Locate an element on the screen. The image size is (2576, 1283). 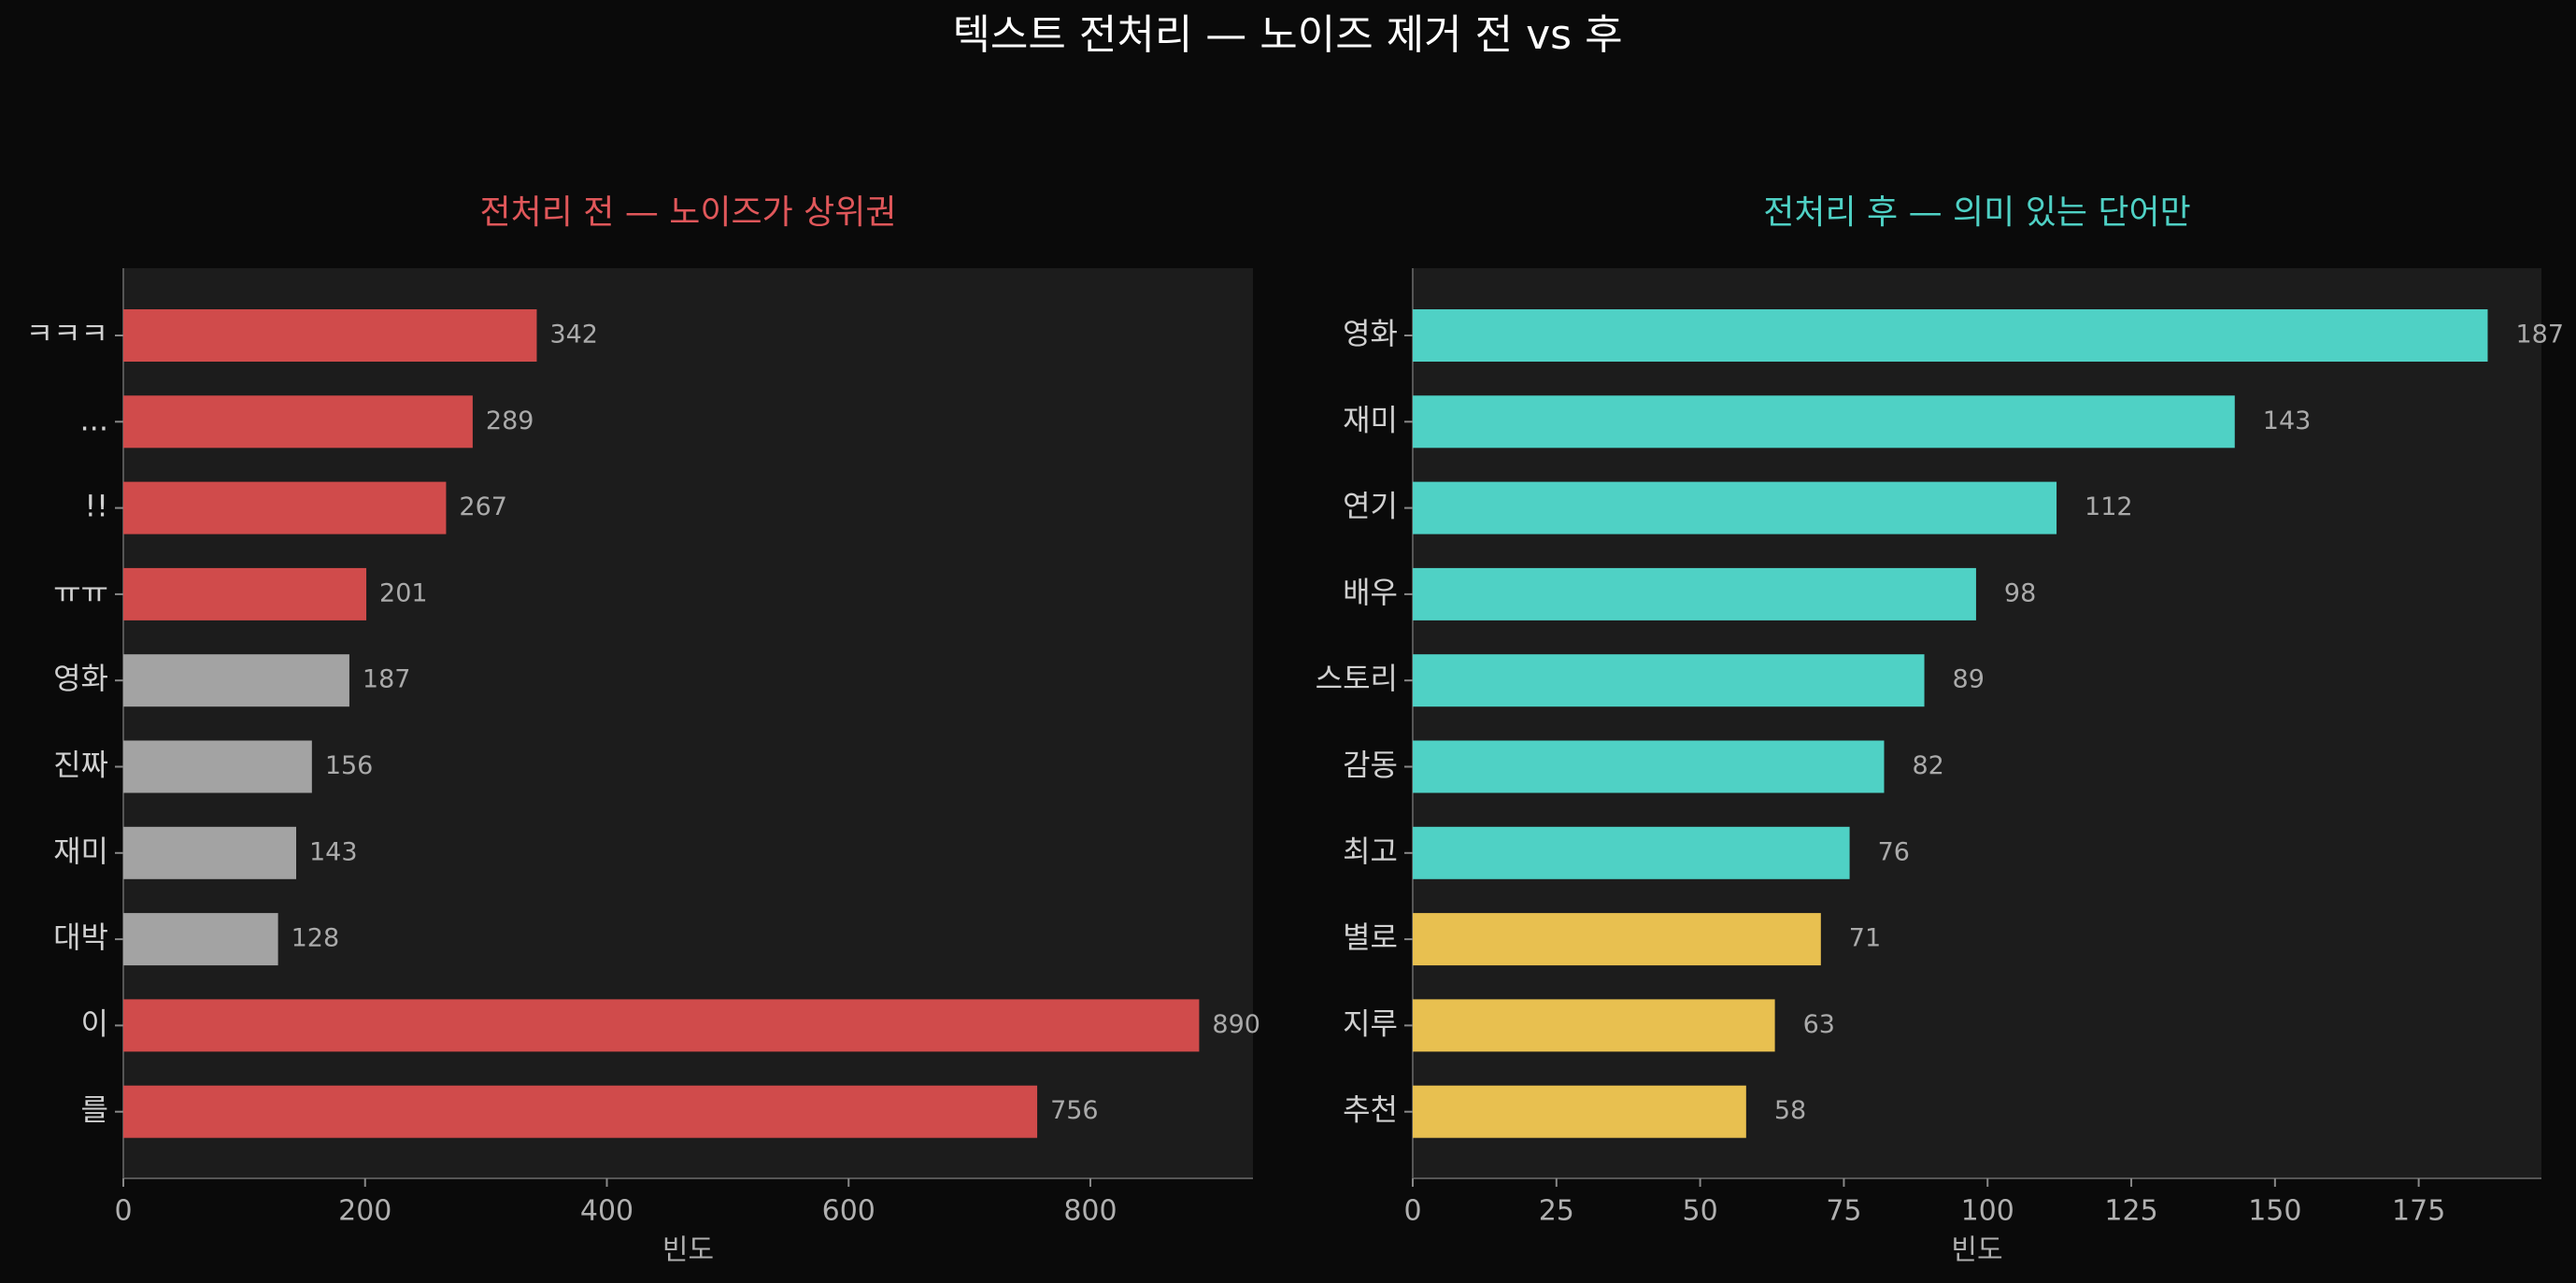
value-label: 58 is located at coordinates (1790, 1110).